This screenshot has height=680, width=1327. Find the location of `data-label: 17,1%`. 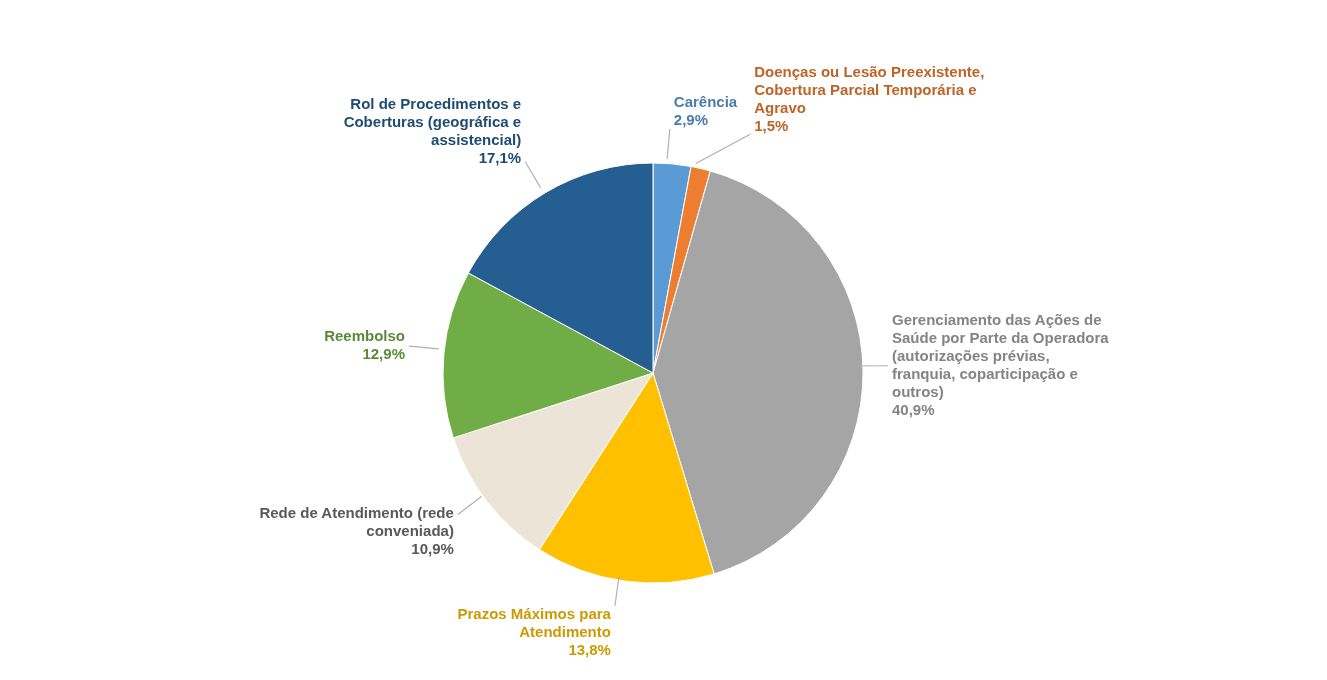

data-label: 17,1% is located at coordinates (500, 157).